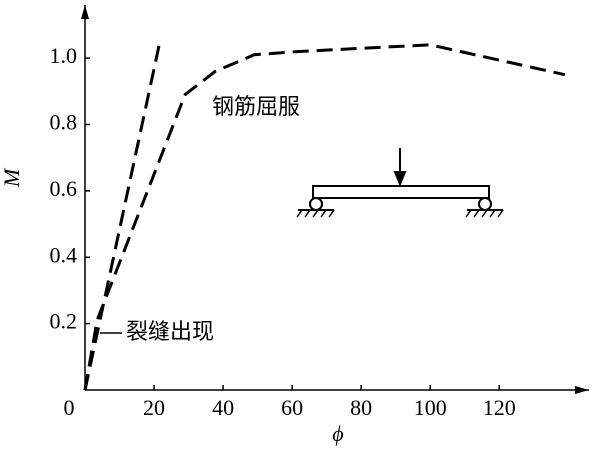 This screenshot has height=449, width=602. I want to click on x-tick-label: 80, so click(361, 407).